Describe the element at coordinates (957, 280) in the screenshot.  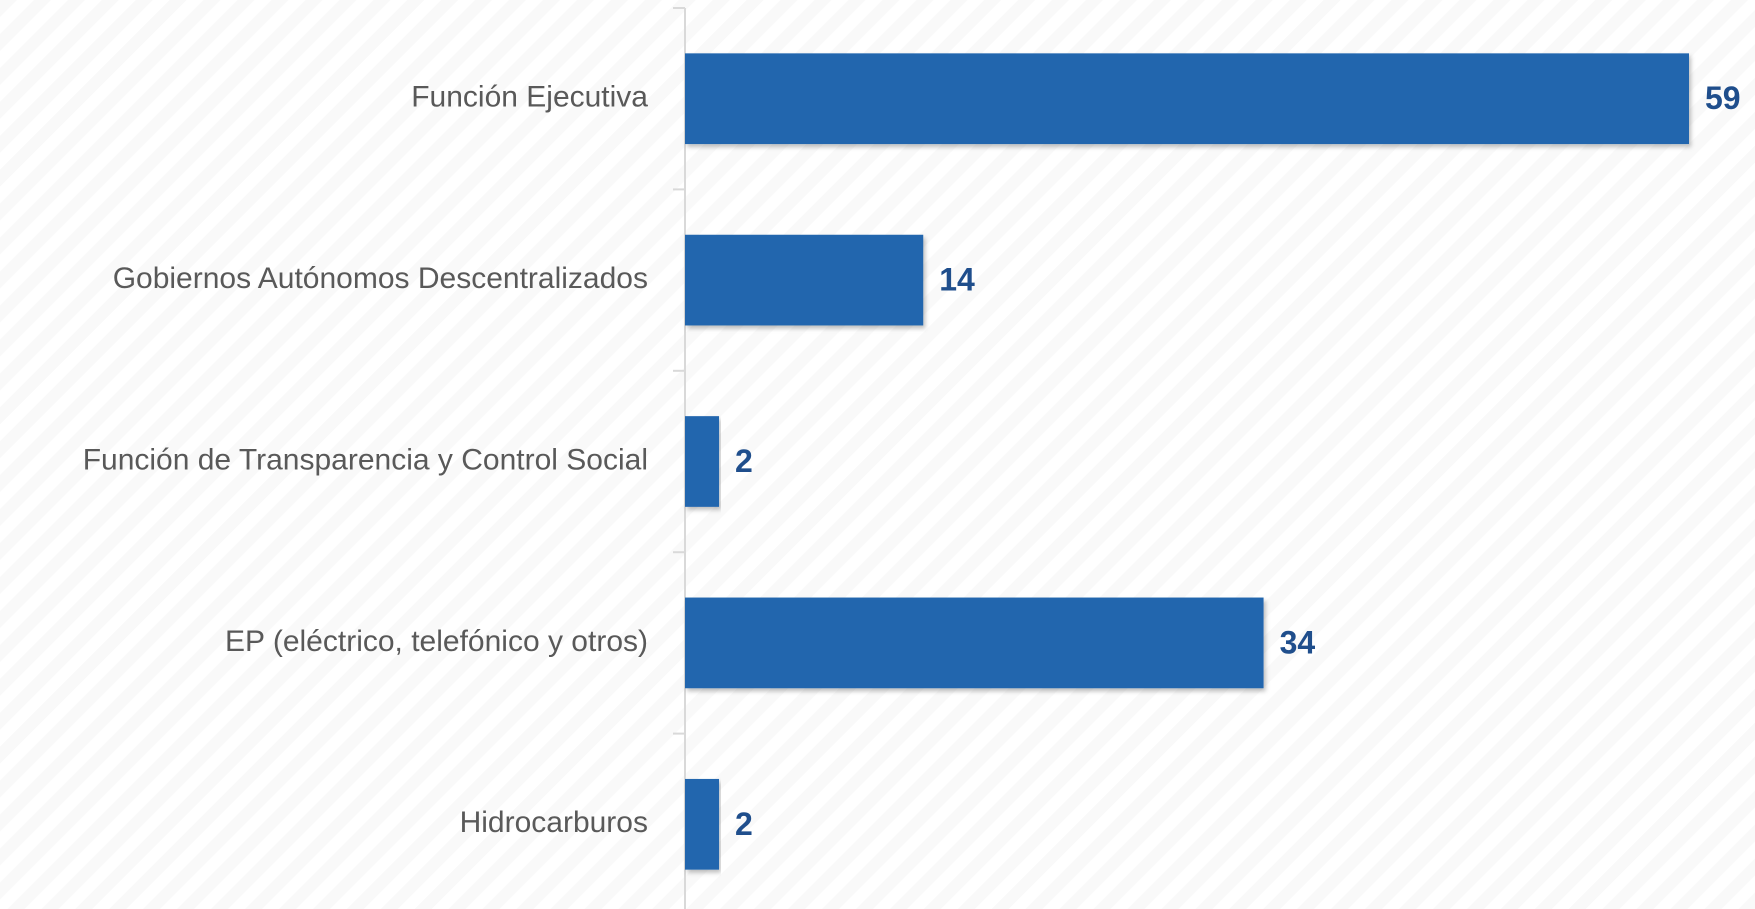
I see `value-label: 14` at that location.